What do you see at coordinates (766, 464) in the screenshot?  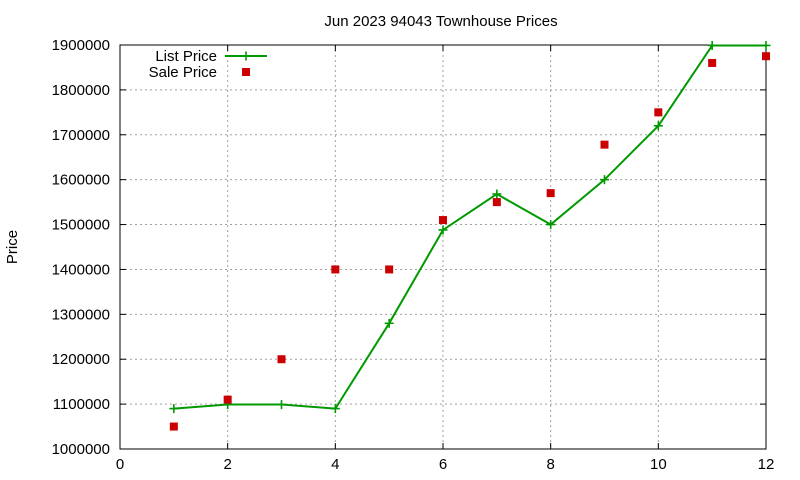 I see `x-tick-label: 12` at bounding box center [766, 464].